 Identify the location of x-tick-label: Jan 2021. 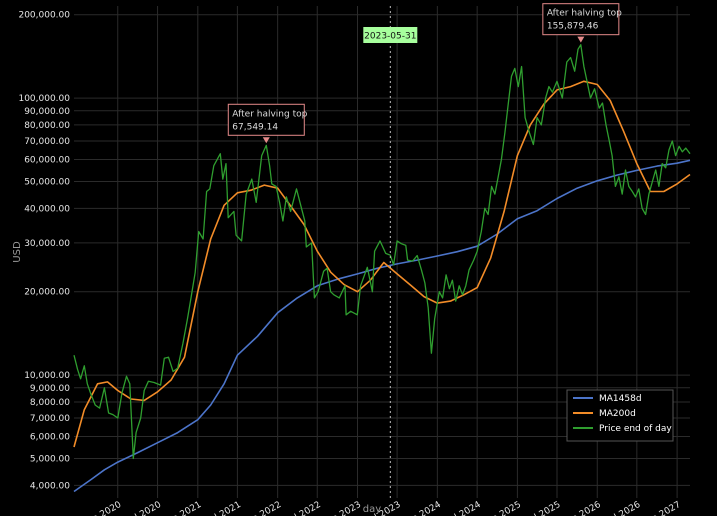
(183, 508).